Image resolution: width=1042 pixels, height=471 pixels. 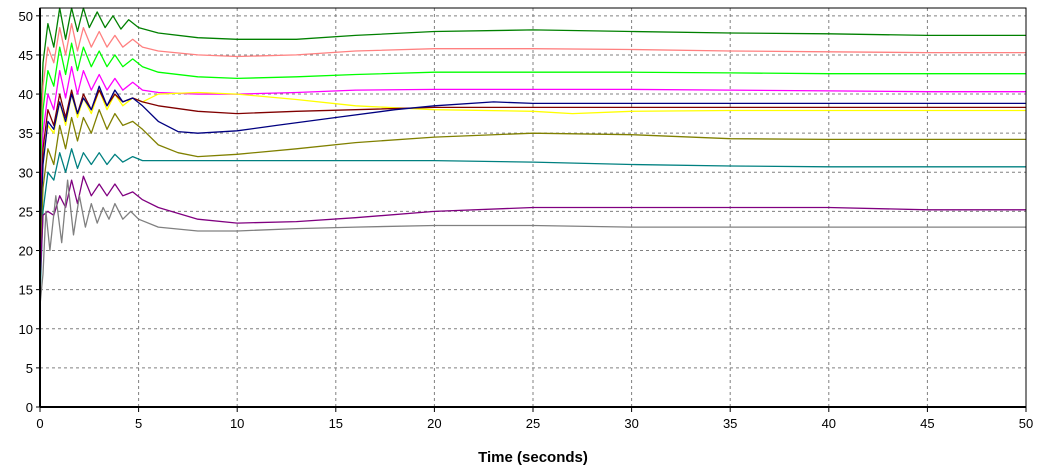 I want to click on x-tick-label: 5, so click(x=138, y=423).